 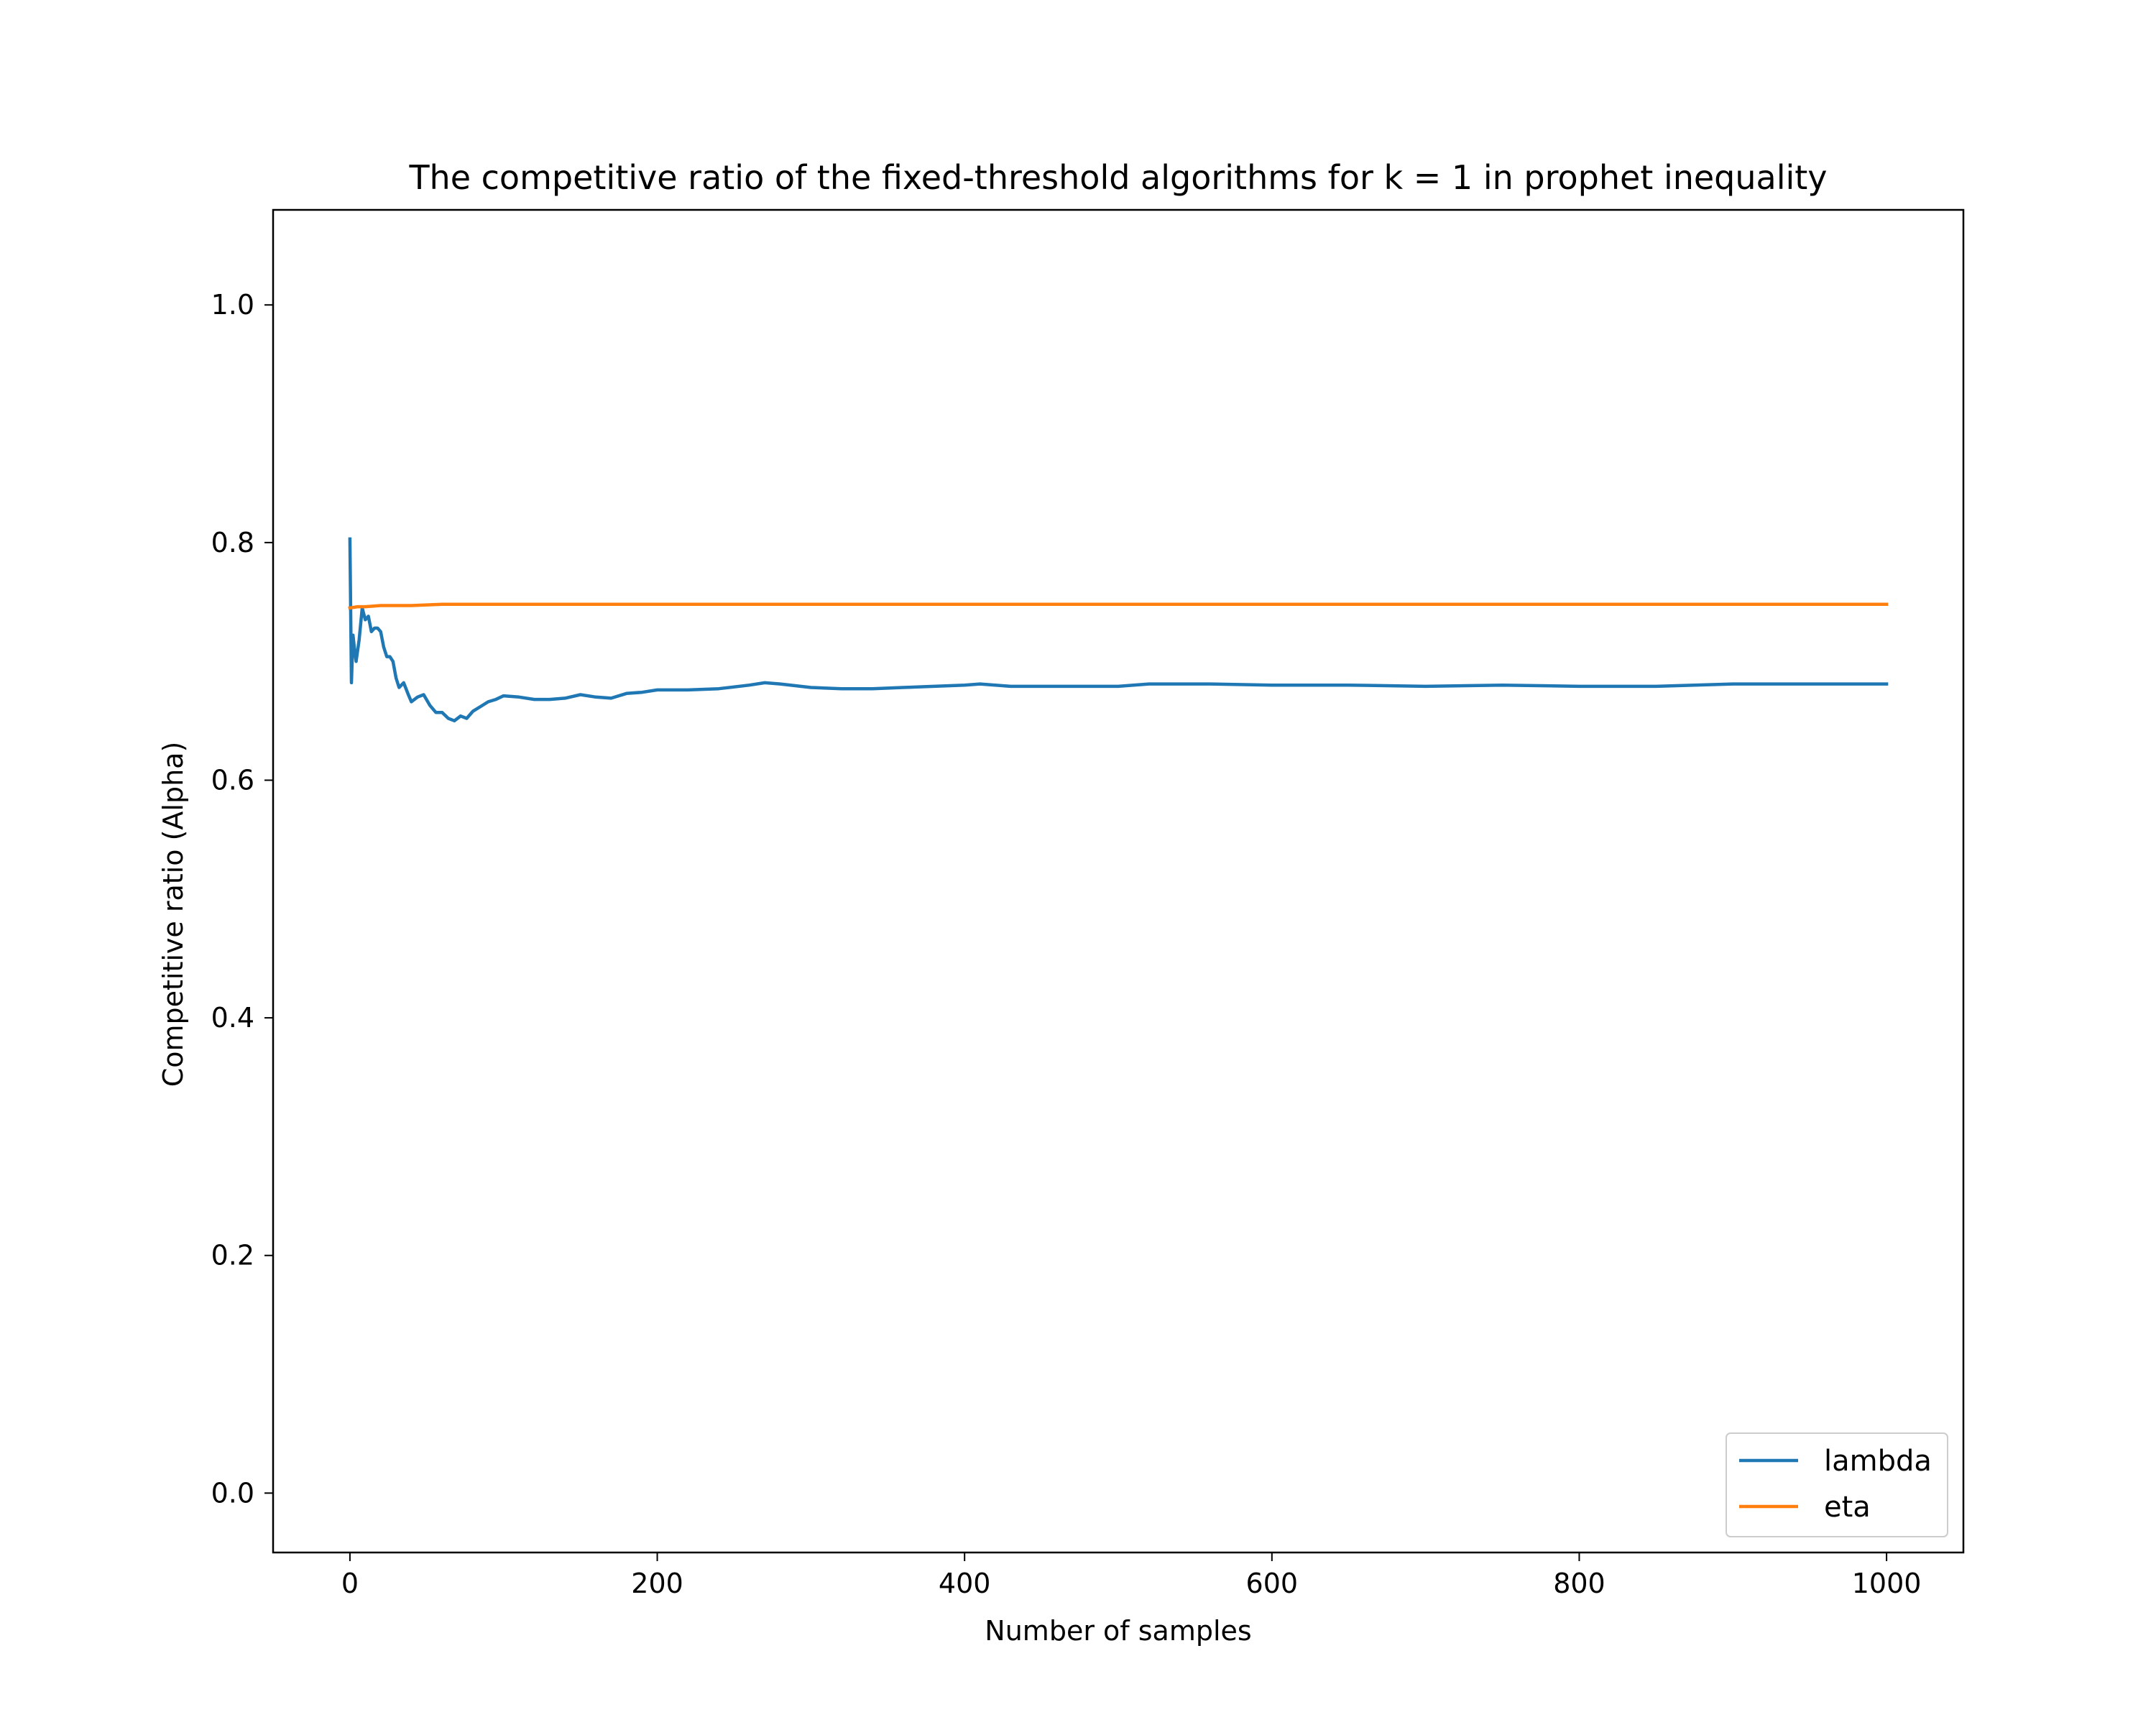 I want to click on y-tick-label: 0.0, so click(x=233, y=1493).